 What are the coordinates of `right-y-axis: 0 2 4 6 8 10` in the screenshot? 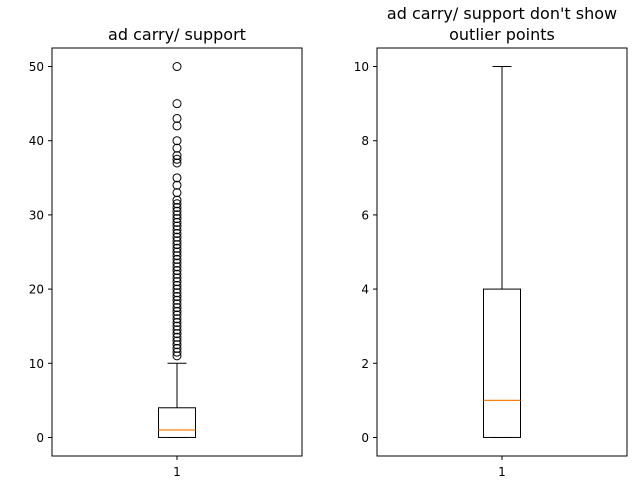 It's located at (365, 252).